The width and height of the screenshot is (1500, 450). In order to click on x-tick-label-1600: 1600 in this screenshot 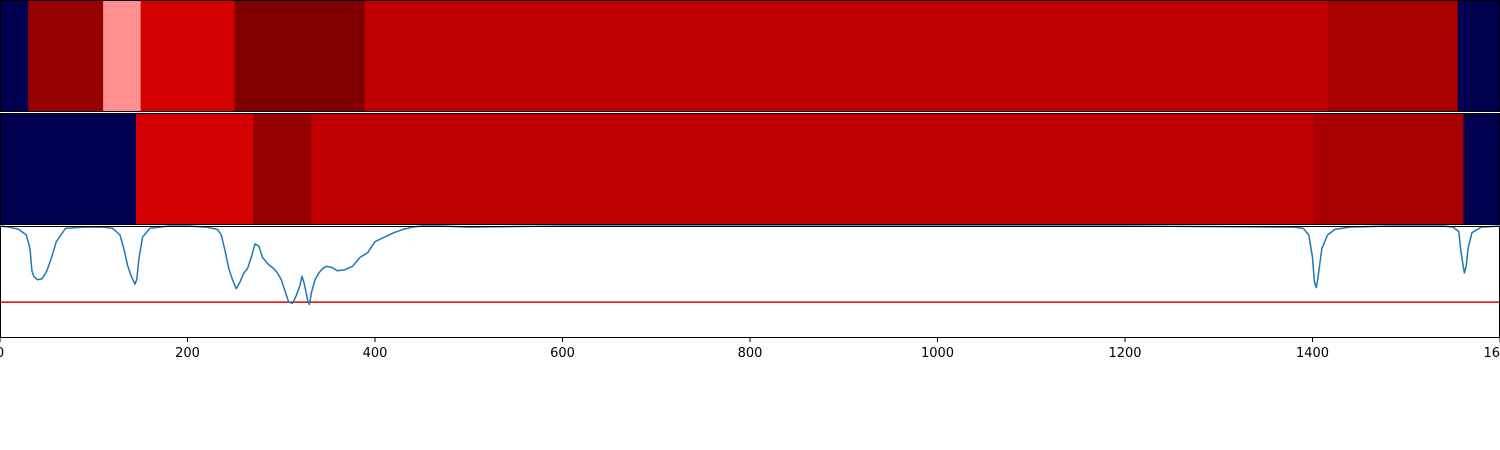, I will do `click(1491, 353)`.